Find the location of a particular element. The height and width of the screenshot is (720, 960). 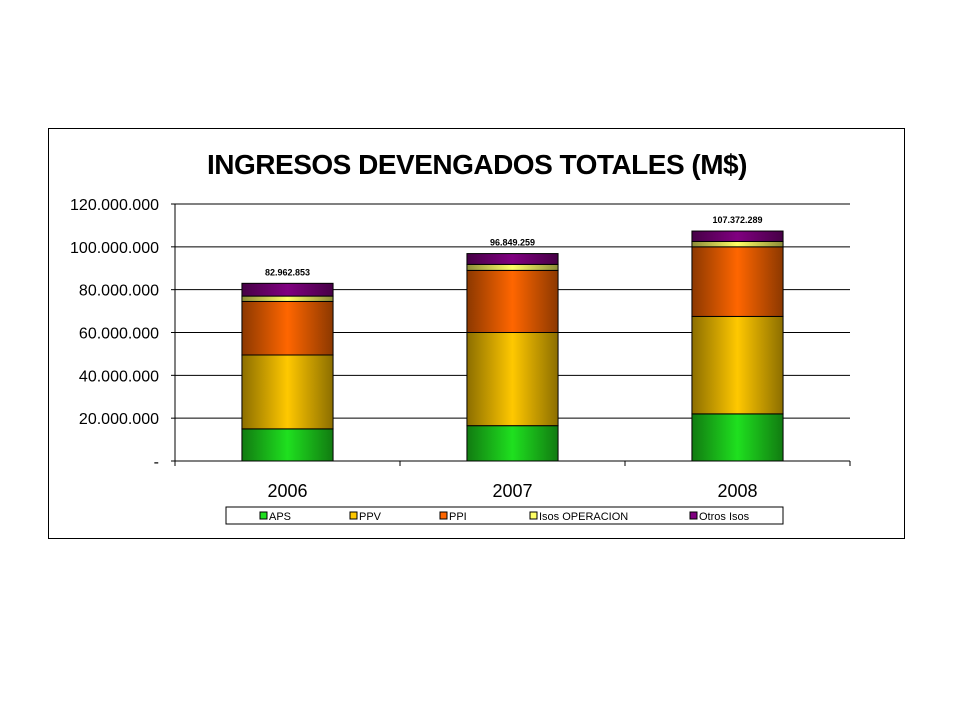

x-tick-label: 2006 is located at coordinates (287, 491).